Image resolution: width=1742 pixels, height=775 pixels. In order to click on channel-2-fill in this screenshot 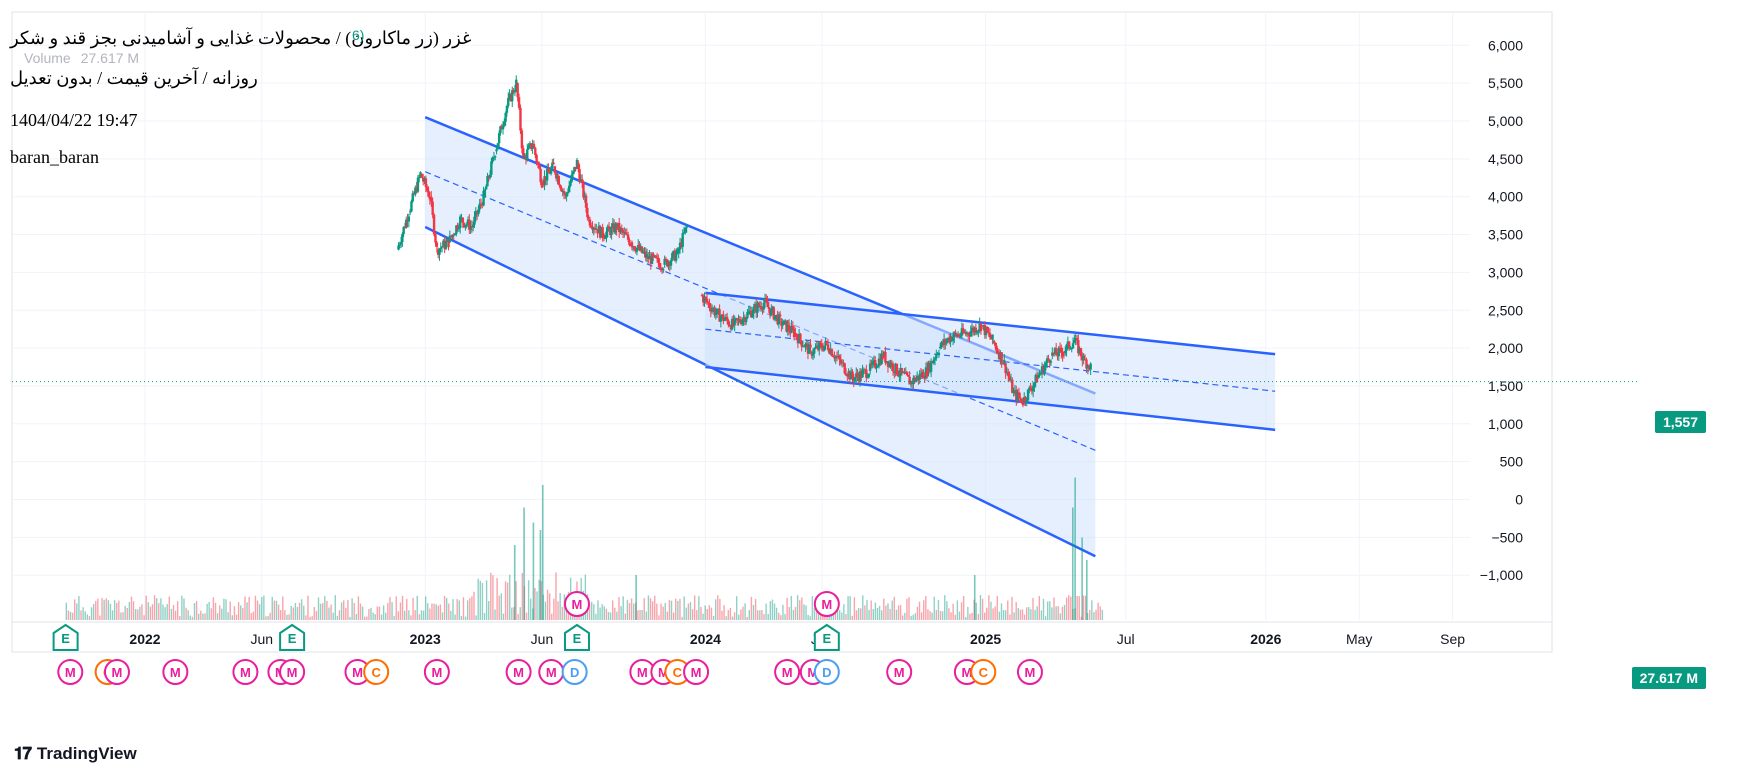, I will do `click(990, 361)`.